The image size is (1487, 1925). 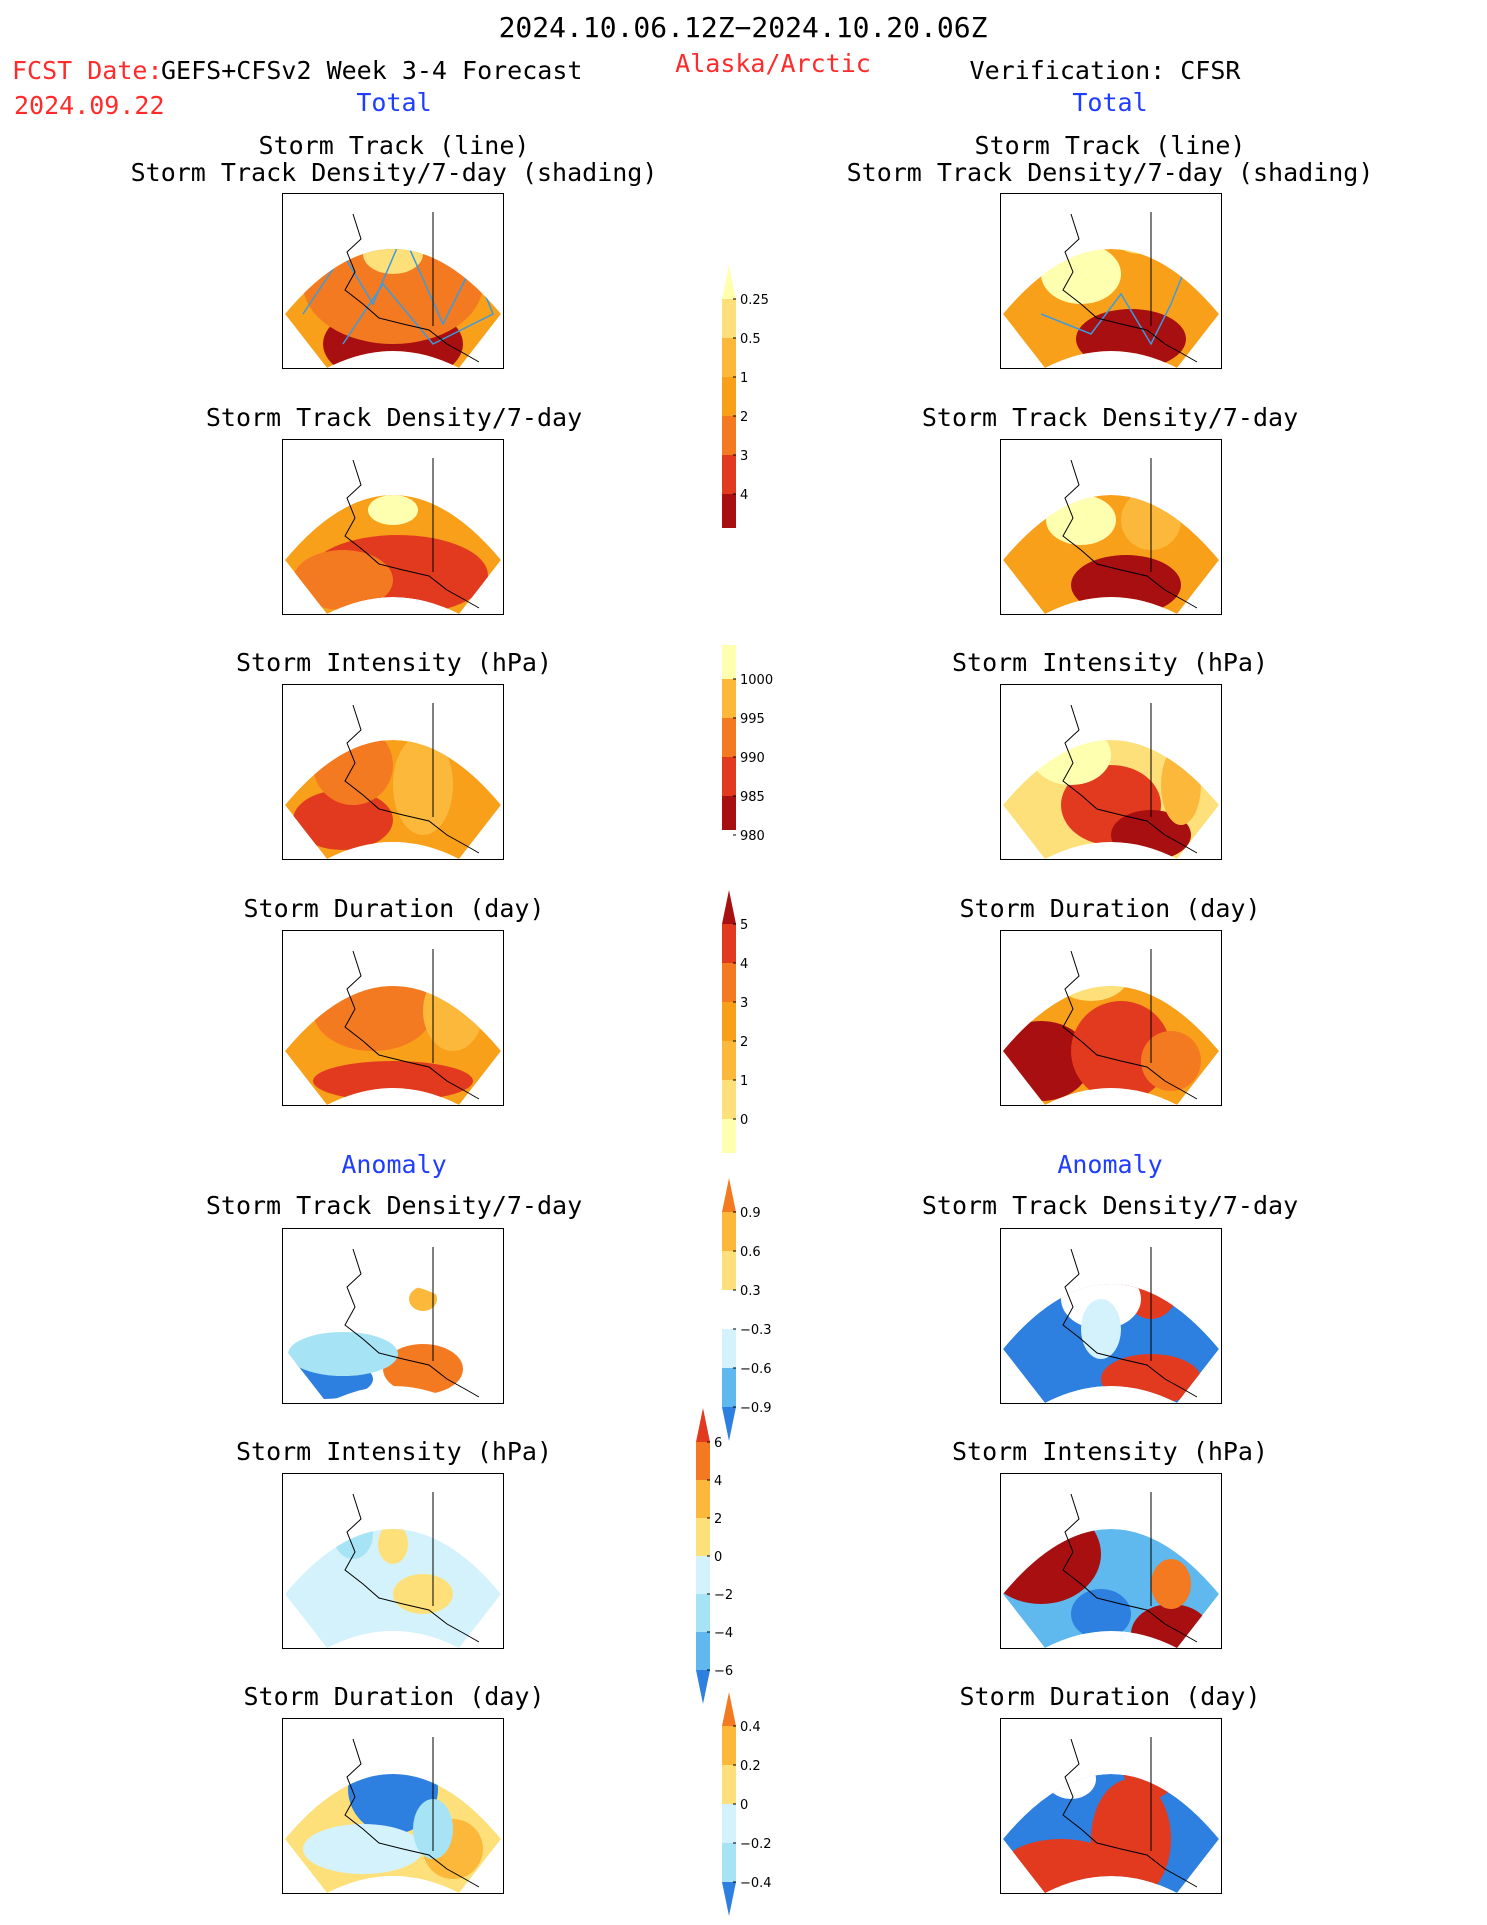 What do you see at coordinates (394, 1451) in the screenshot?
I see `left-title-intensity-anom: Storm Intensity (hPa)` at bounding box center [394, 1451].